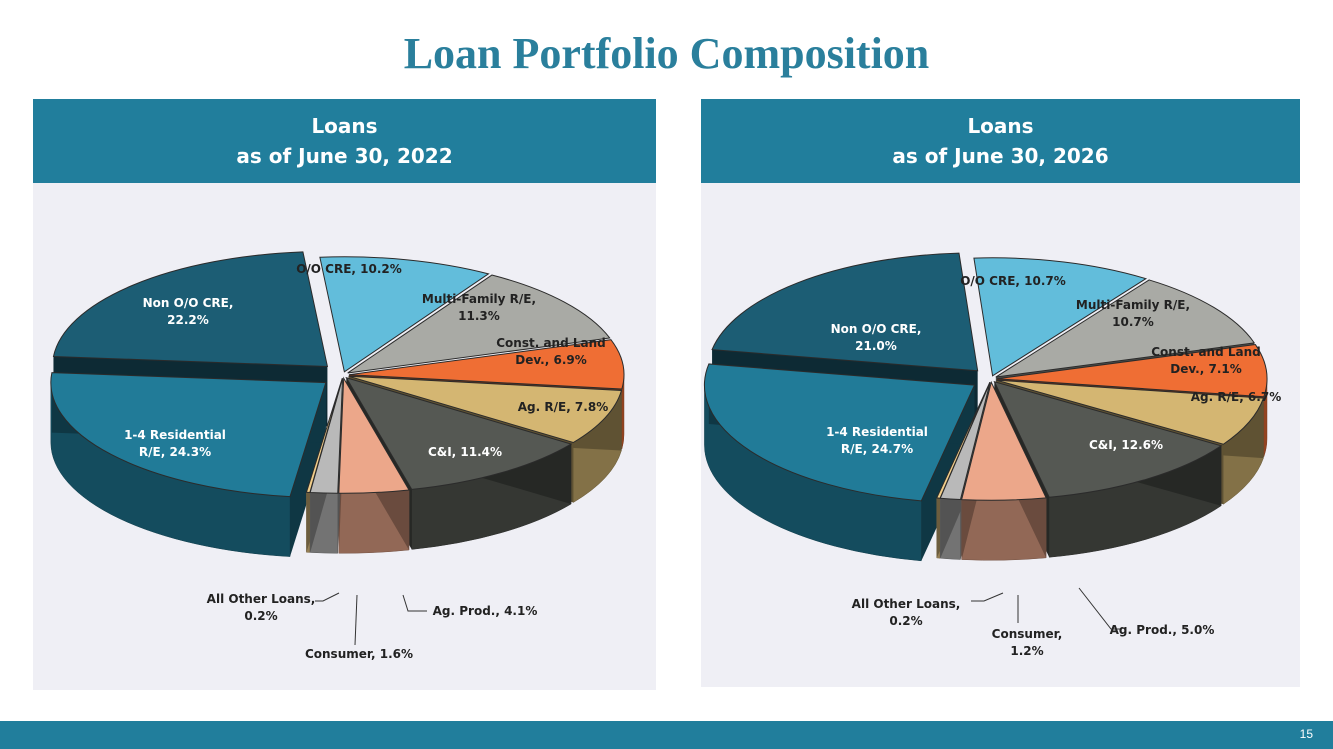  Describe the element at coordinates (175, 443) in the screenshot. I see `pie-label-res-1-4: 1-4 Residential R/E, 24.3%` at that location.